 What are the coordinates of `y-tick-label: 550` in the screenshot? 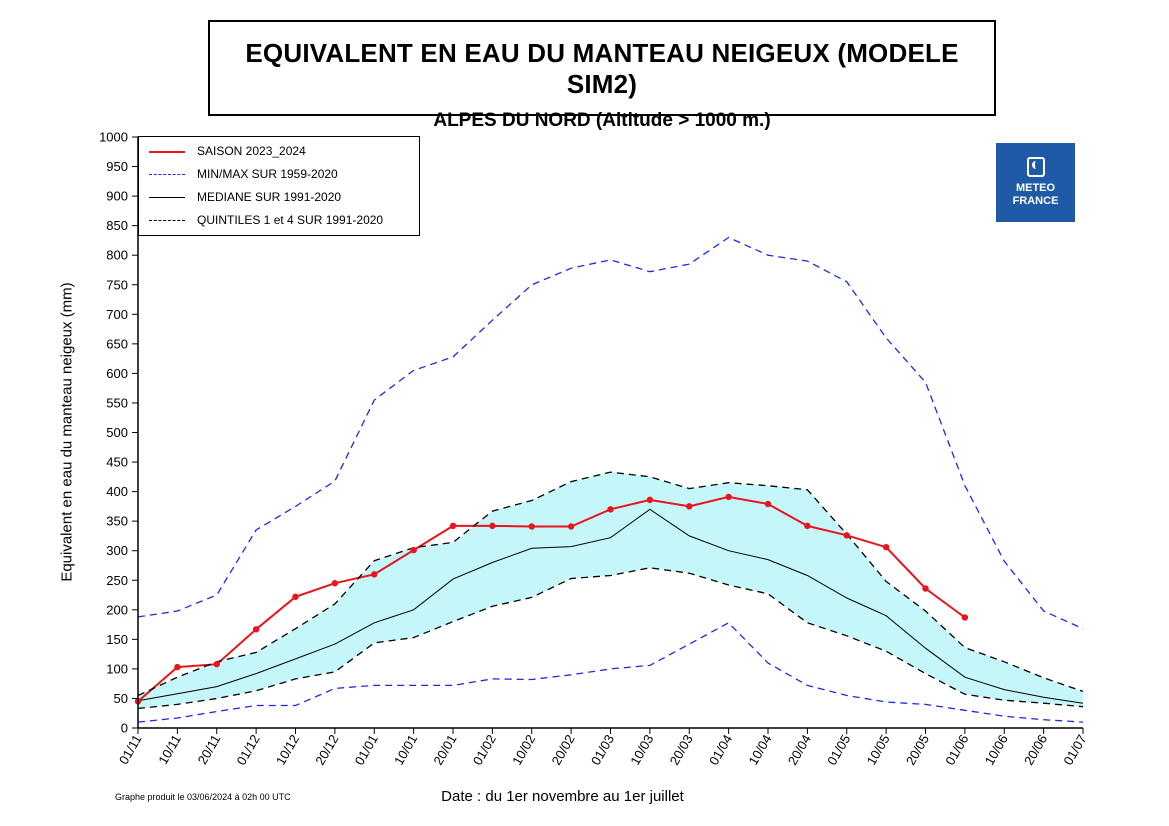 It's located at (117, 402).